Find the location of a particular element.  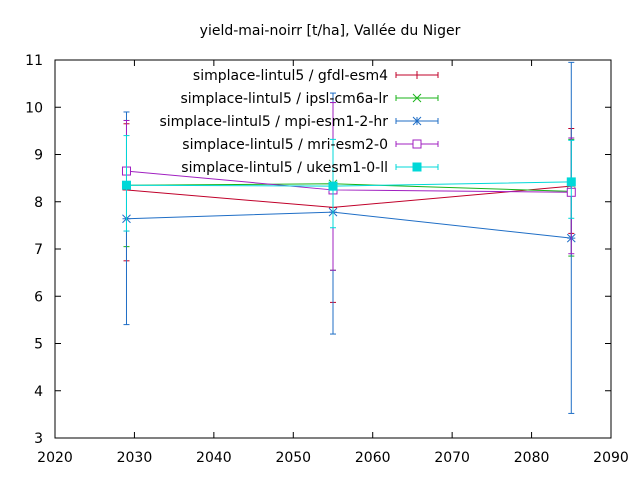

legend-item-4: simplace-lintul5 / mri-esm2-0 is located at coordinates (310, 145).